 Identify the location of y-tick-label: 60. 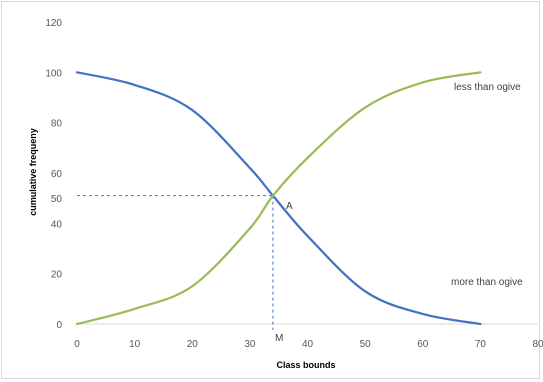
(57, 174).